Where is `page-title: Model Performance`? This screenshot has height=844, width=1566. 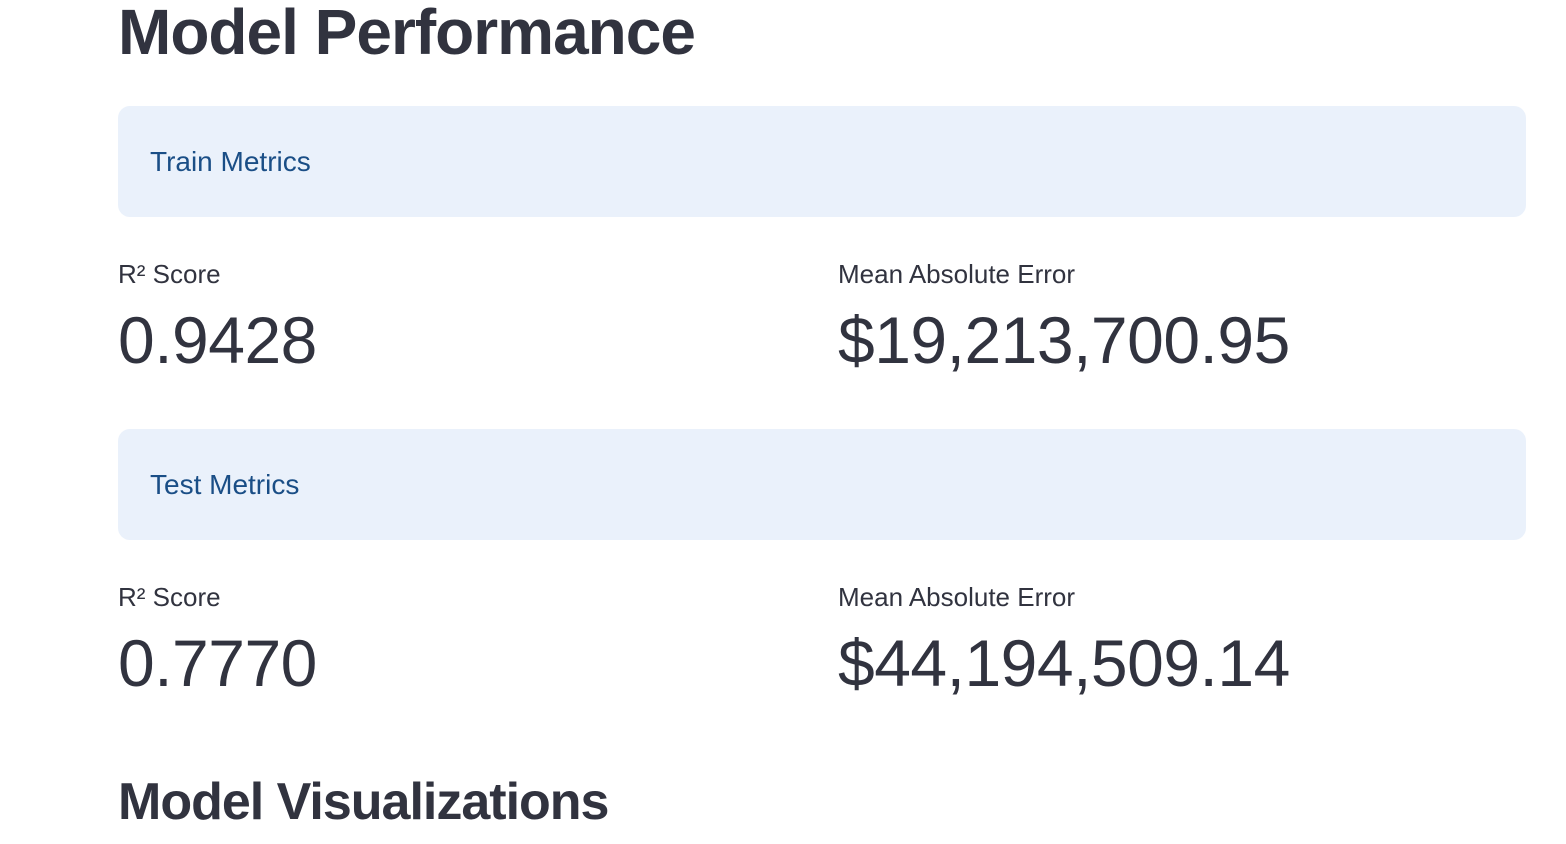 page-title: Model Performance is located at coordinates (407, 34).